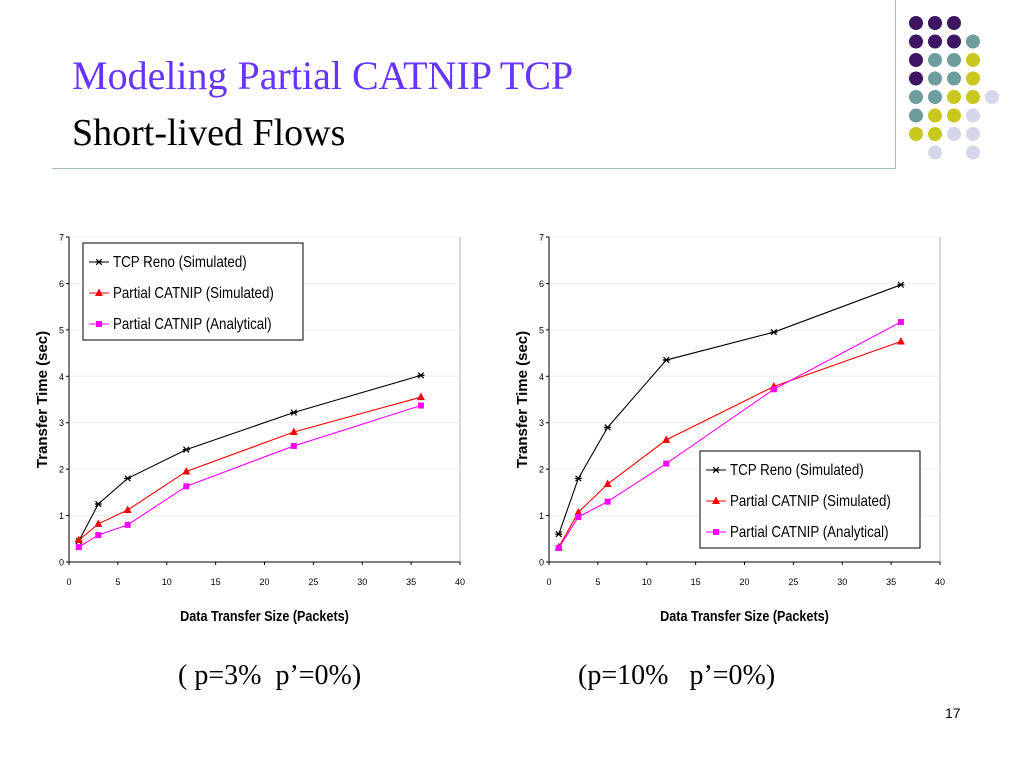 This screenshot has width=1024, height=768. Describe the element at coordinates (313, 582) in the screenshot. I see `x-tick-label: 25` at that location.